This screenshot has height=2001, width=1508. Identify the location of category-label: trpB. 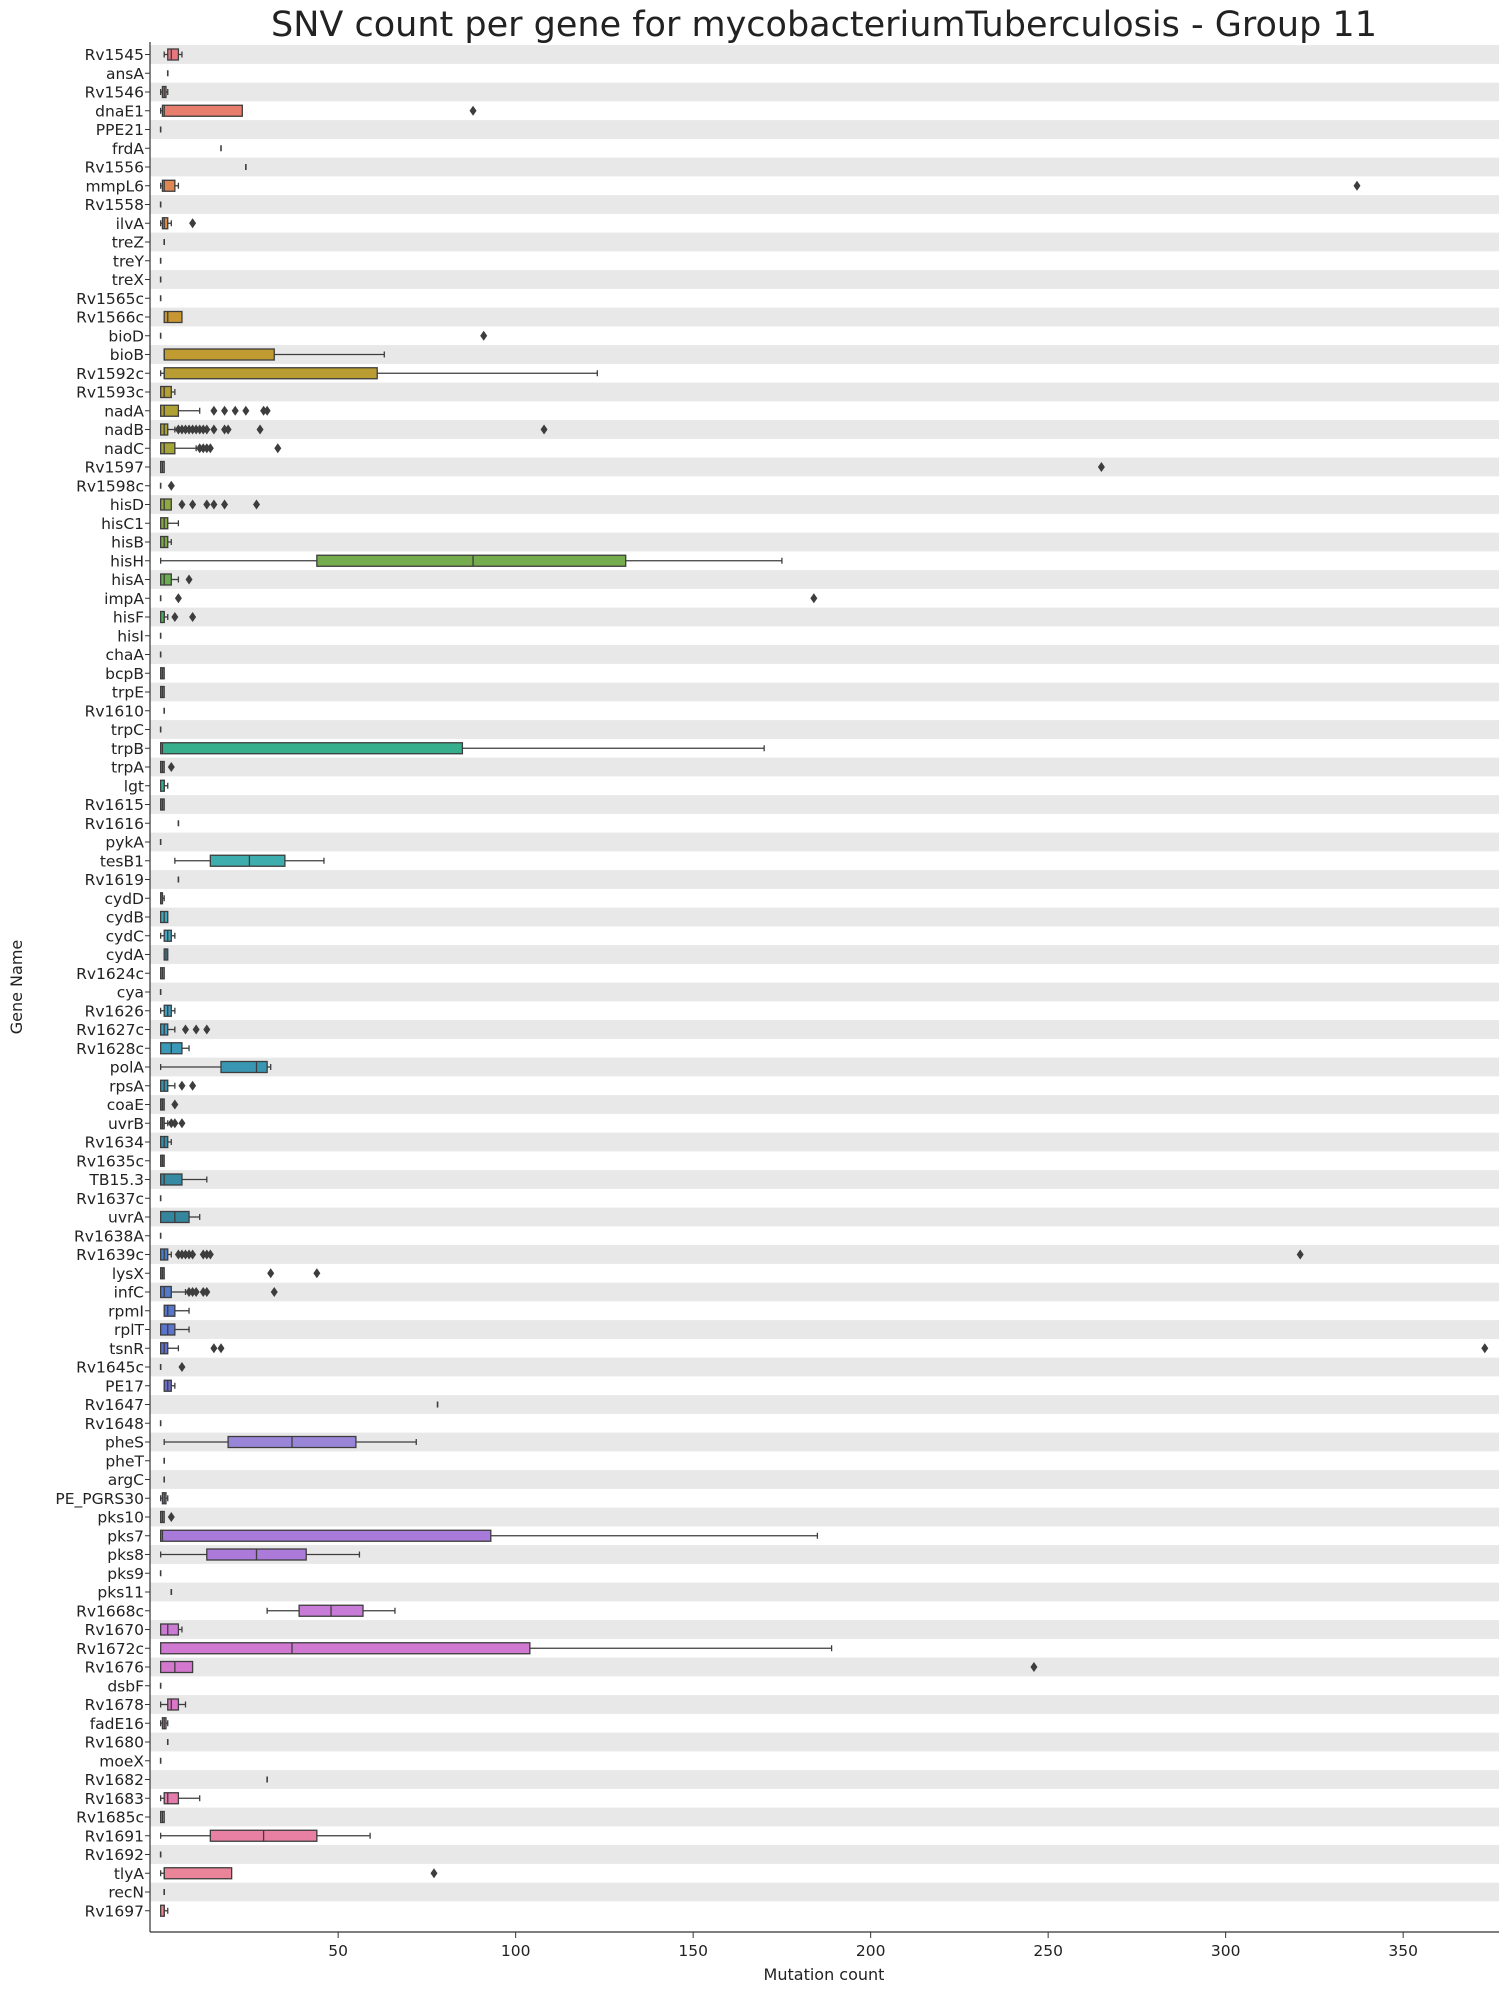
(127, 749).